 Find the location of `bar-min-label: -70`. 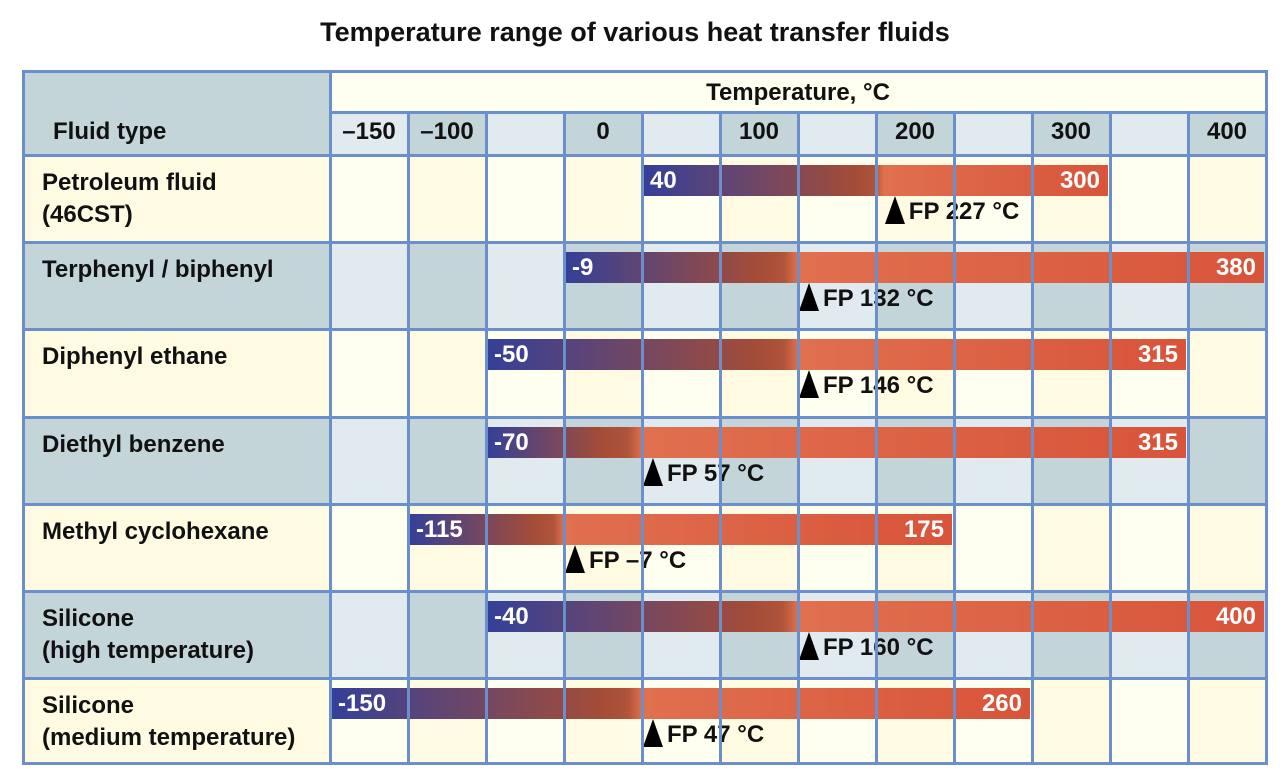

bar-min-label: -70 is located at coordinates (511, 442).